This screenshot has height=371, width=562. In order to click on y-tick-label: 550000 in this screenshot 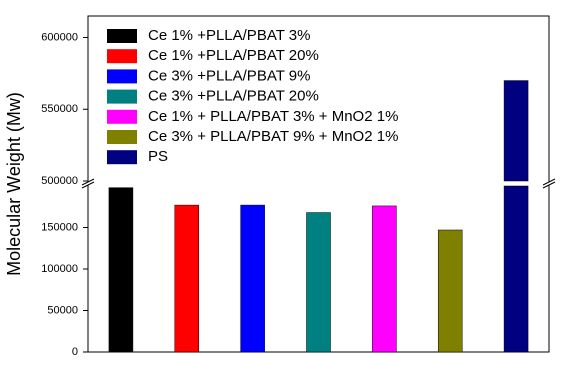, I will do `click(59, 109)`.